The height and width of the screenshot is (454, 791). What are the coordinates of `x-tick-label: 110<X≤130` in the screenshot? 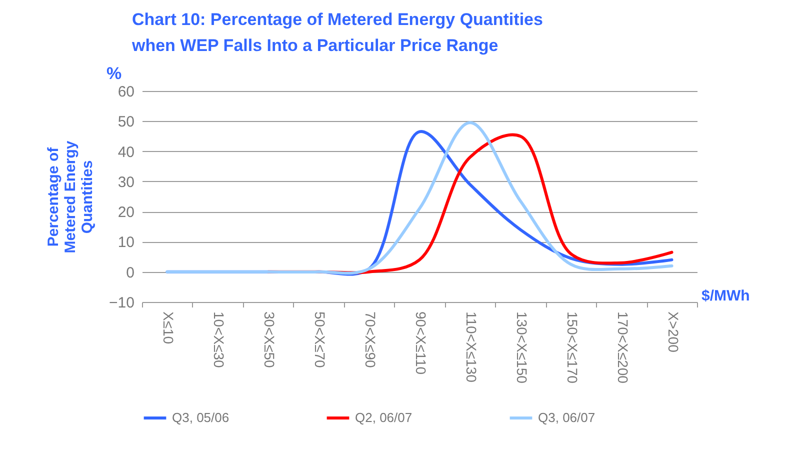 It's located at (471, 347).